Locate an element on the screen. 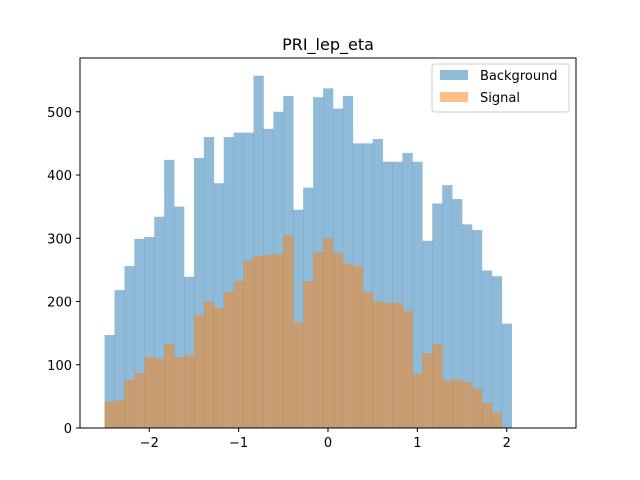  y-axis: 0 100 200 300 400 500 is located at coordinates (63, 271).